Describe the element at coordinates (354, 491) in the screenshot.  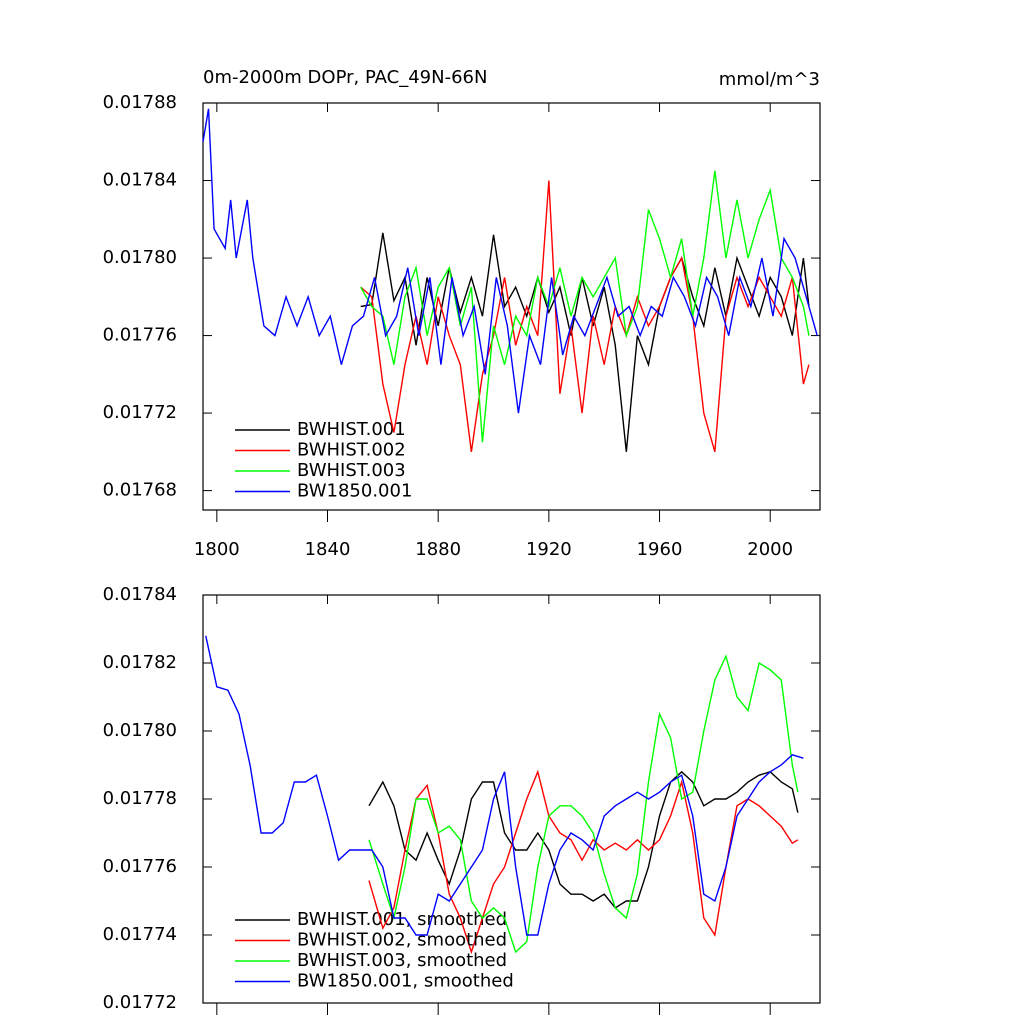
I see `legend-label: BW1850.001` at that location.